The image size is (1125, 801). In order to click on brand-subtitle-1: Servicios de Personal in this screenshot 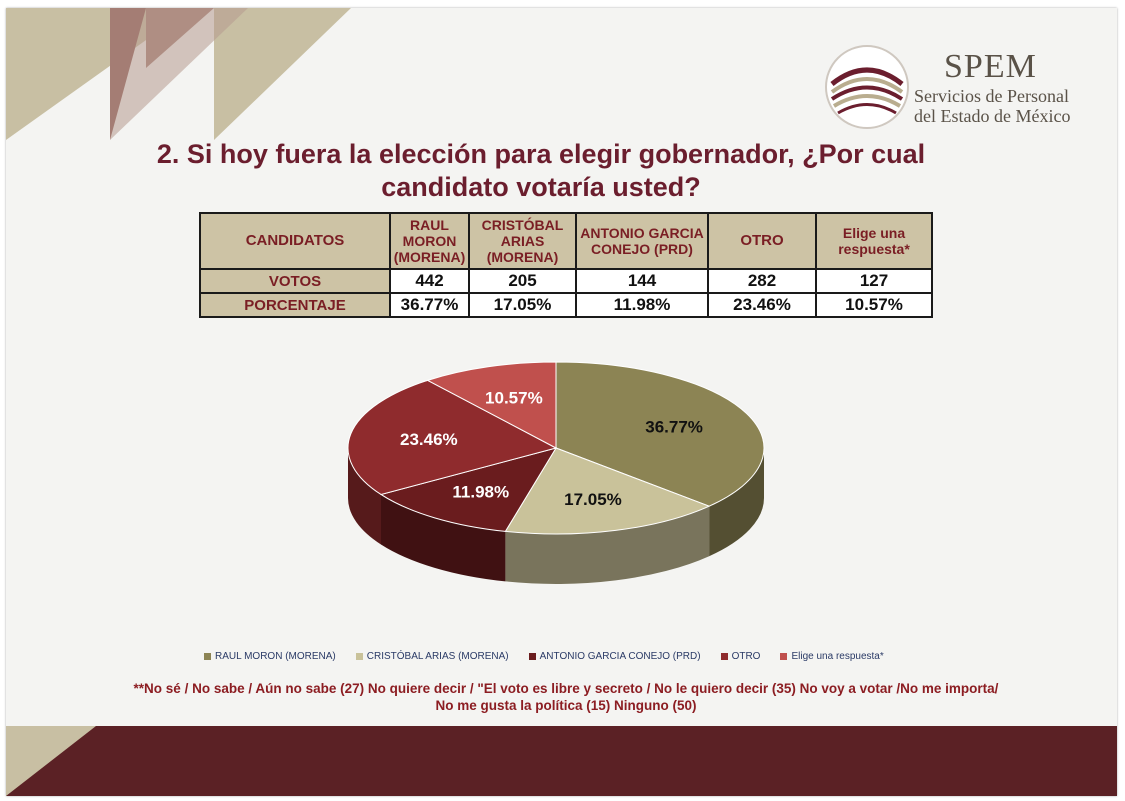, I will do `click(991, 96)`.